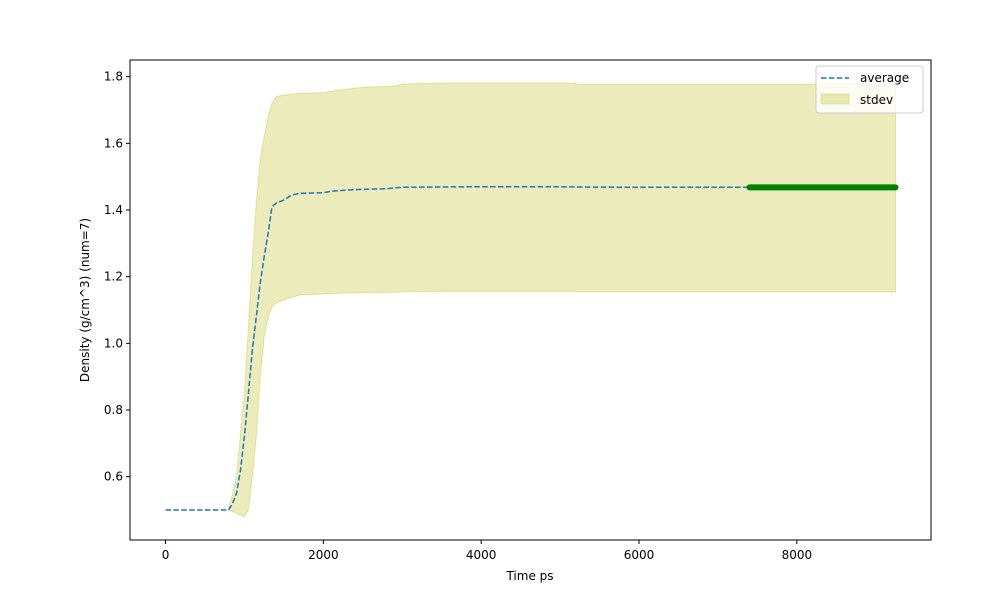 The height and width of the screenshot is (600, 1000). Describe the element at coordinates (797, 555) in the screenshot. I see `x-tick-label: 8000` at that location.